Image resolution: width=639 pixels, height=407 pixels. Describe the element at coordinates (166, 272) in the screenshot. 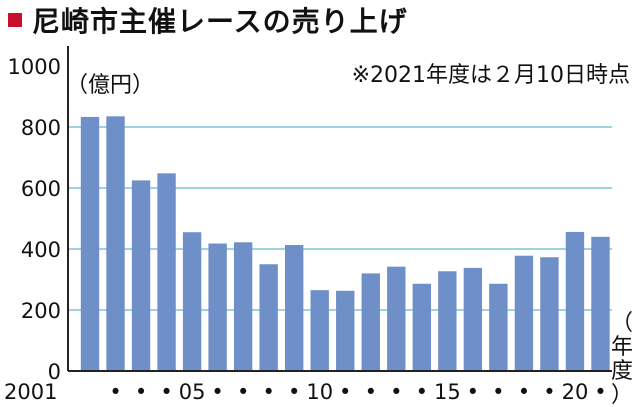

I see `bar-2004` at that location.